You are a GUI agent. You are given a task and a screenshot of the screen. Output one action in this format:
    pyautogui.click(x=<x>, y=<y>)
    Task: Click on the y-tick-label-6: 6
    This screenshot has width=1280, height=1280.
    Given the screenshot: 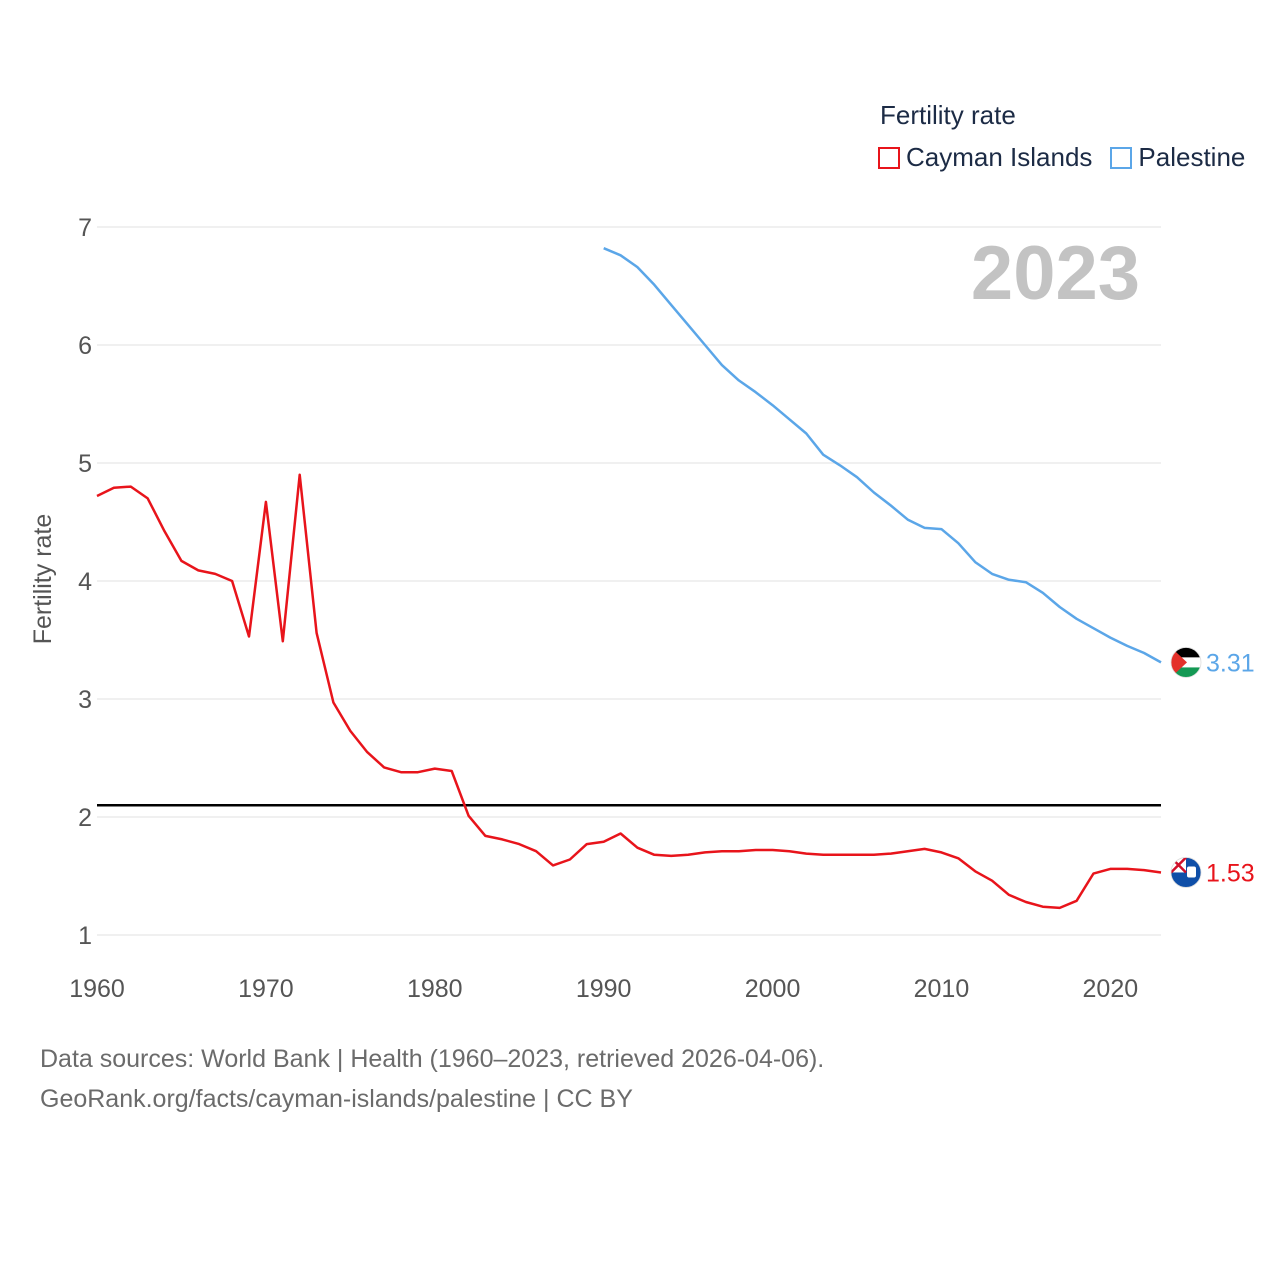 What is the action you would take?
    pyautogui.click(x=85, y=346)
    